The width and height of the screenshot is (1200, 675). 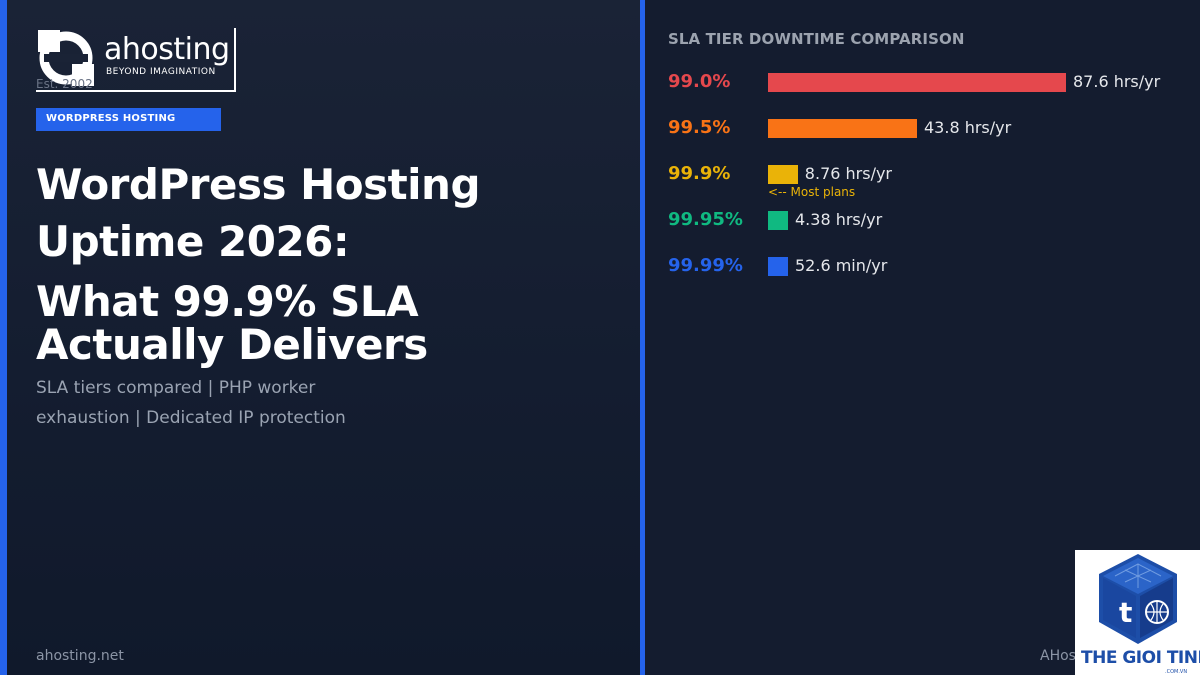 What do you see at coordinates (642, 337) in the screenshot?
I see `panel-divider` at bounding box center [642, 337].